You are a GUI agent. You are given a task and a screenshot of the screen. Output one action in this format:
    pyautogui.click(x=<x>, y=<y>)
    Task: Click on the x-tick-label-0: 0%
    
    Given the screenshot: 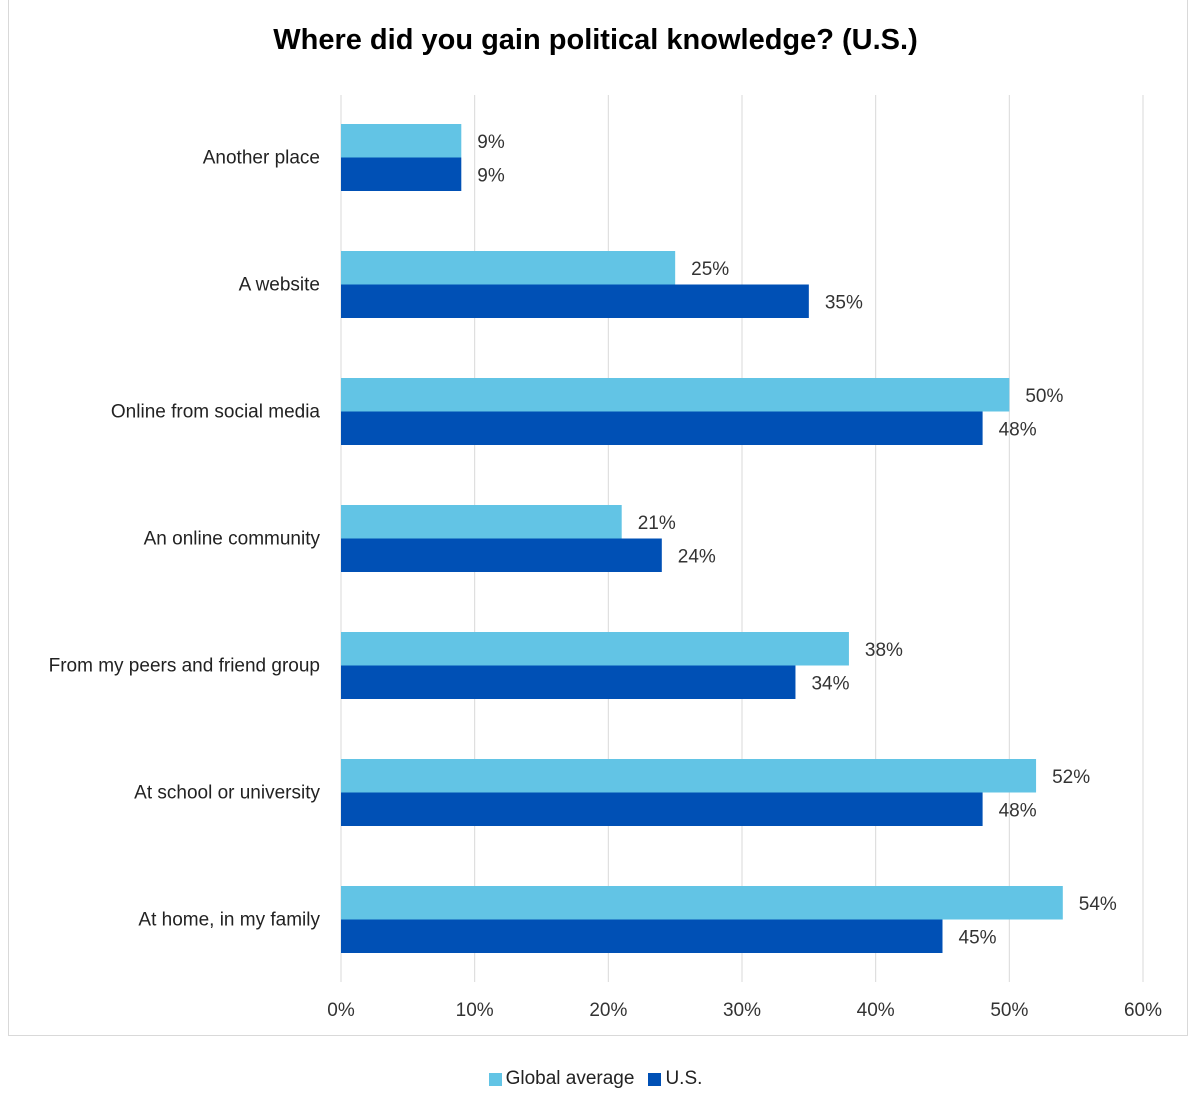 What is the action you would take?
    pyautogui.click(x=341, y=1010)
    